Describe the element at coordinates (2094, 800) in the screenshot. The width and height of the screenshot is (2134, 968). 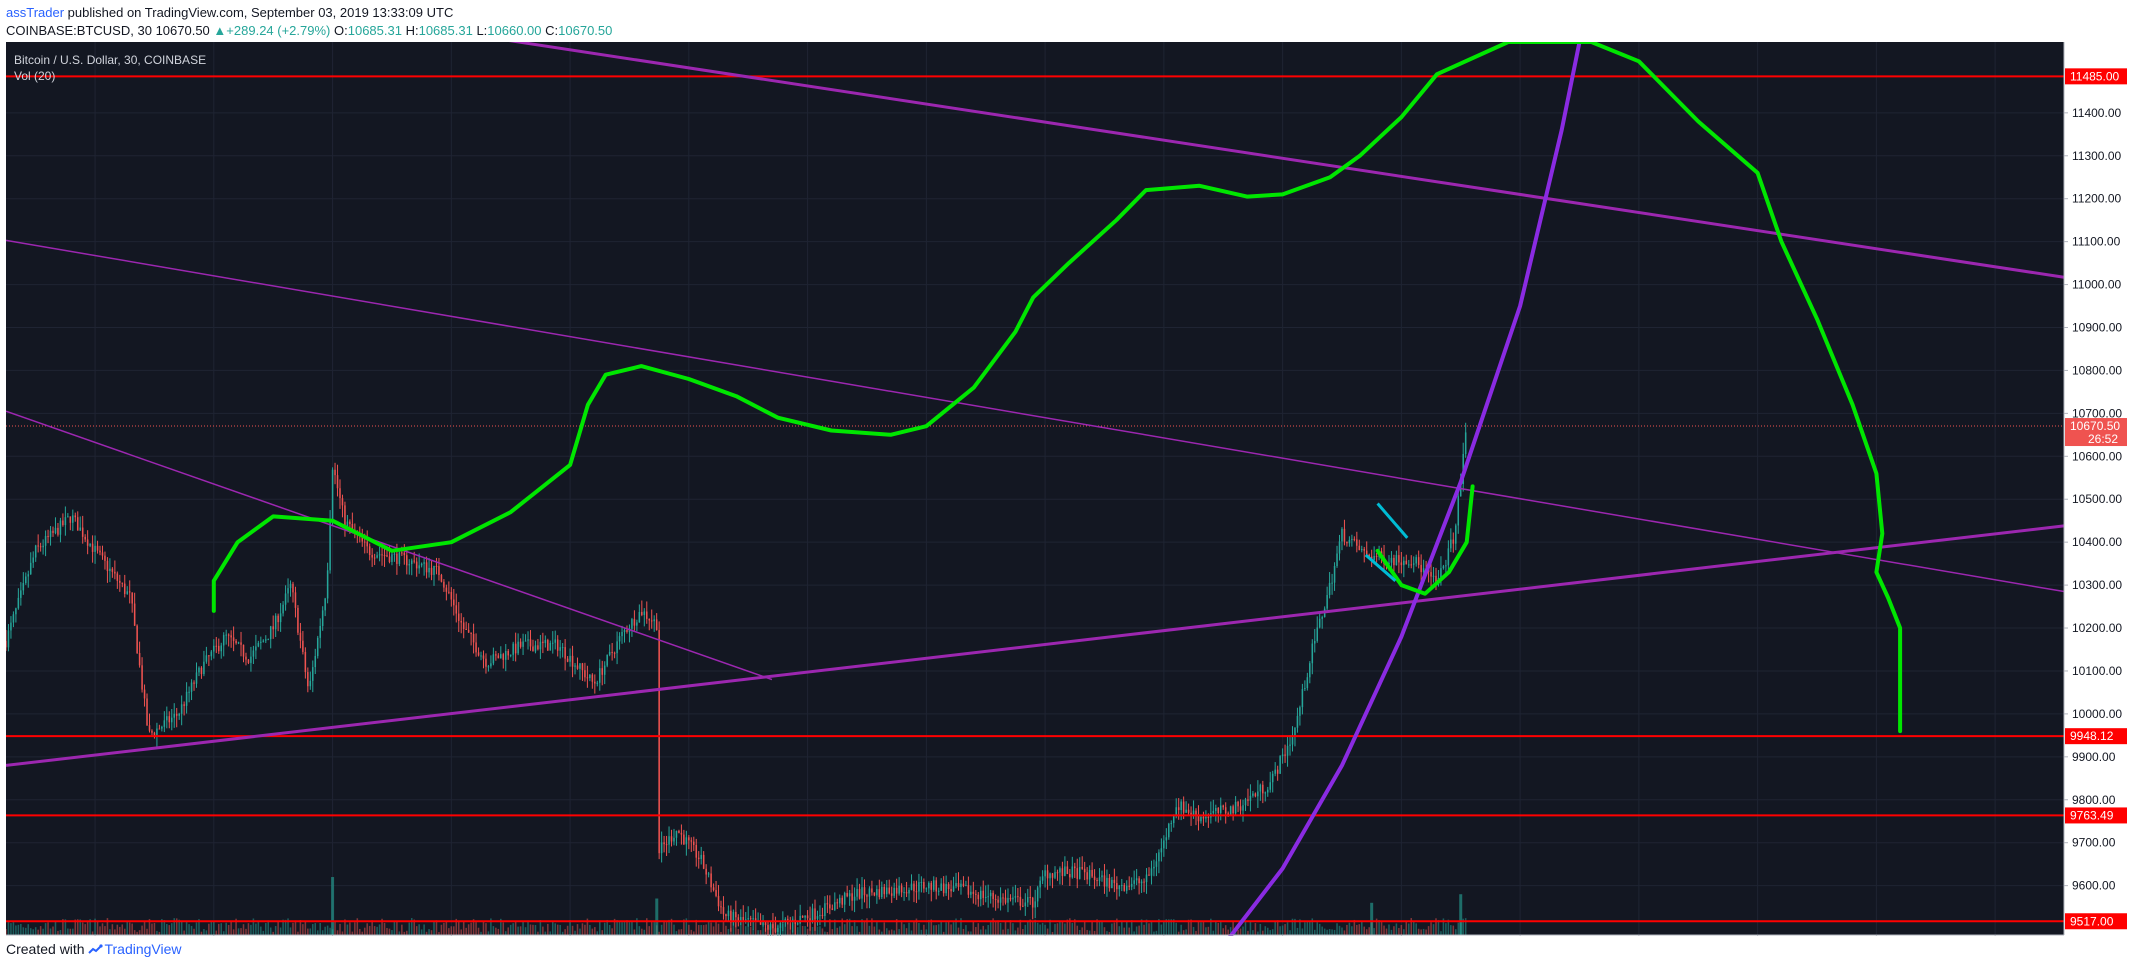
I see `price-tick-label: 9800.00` at that location.